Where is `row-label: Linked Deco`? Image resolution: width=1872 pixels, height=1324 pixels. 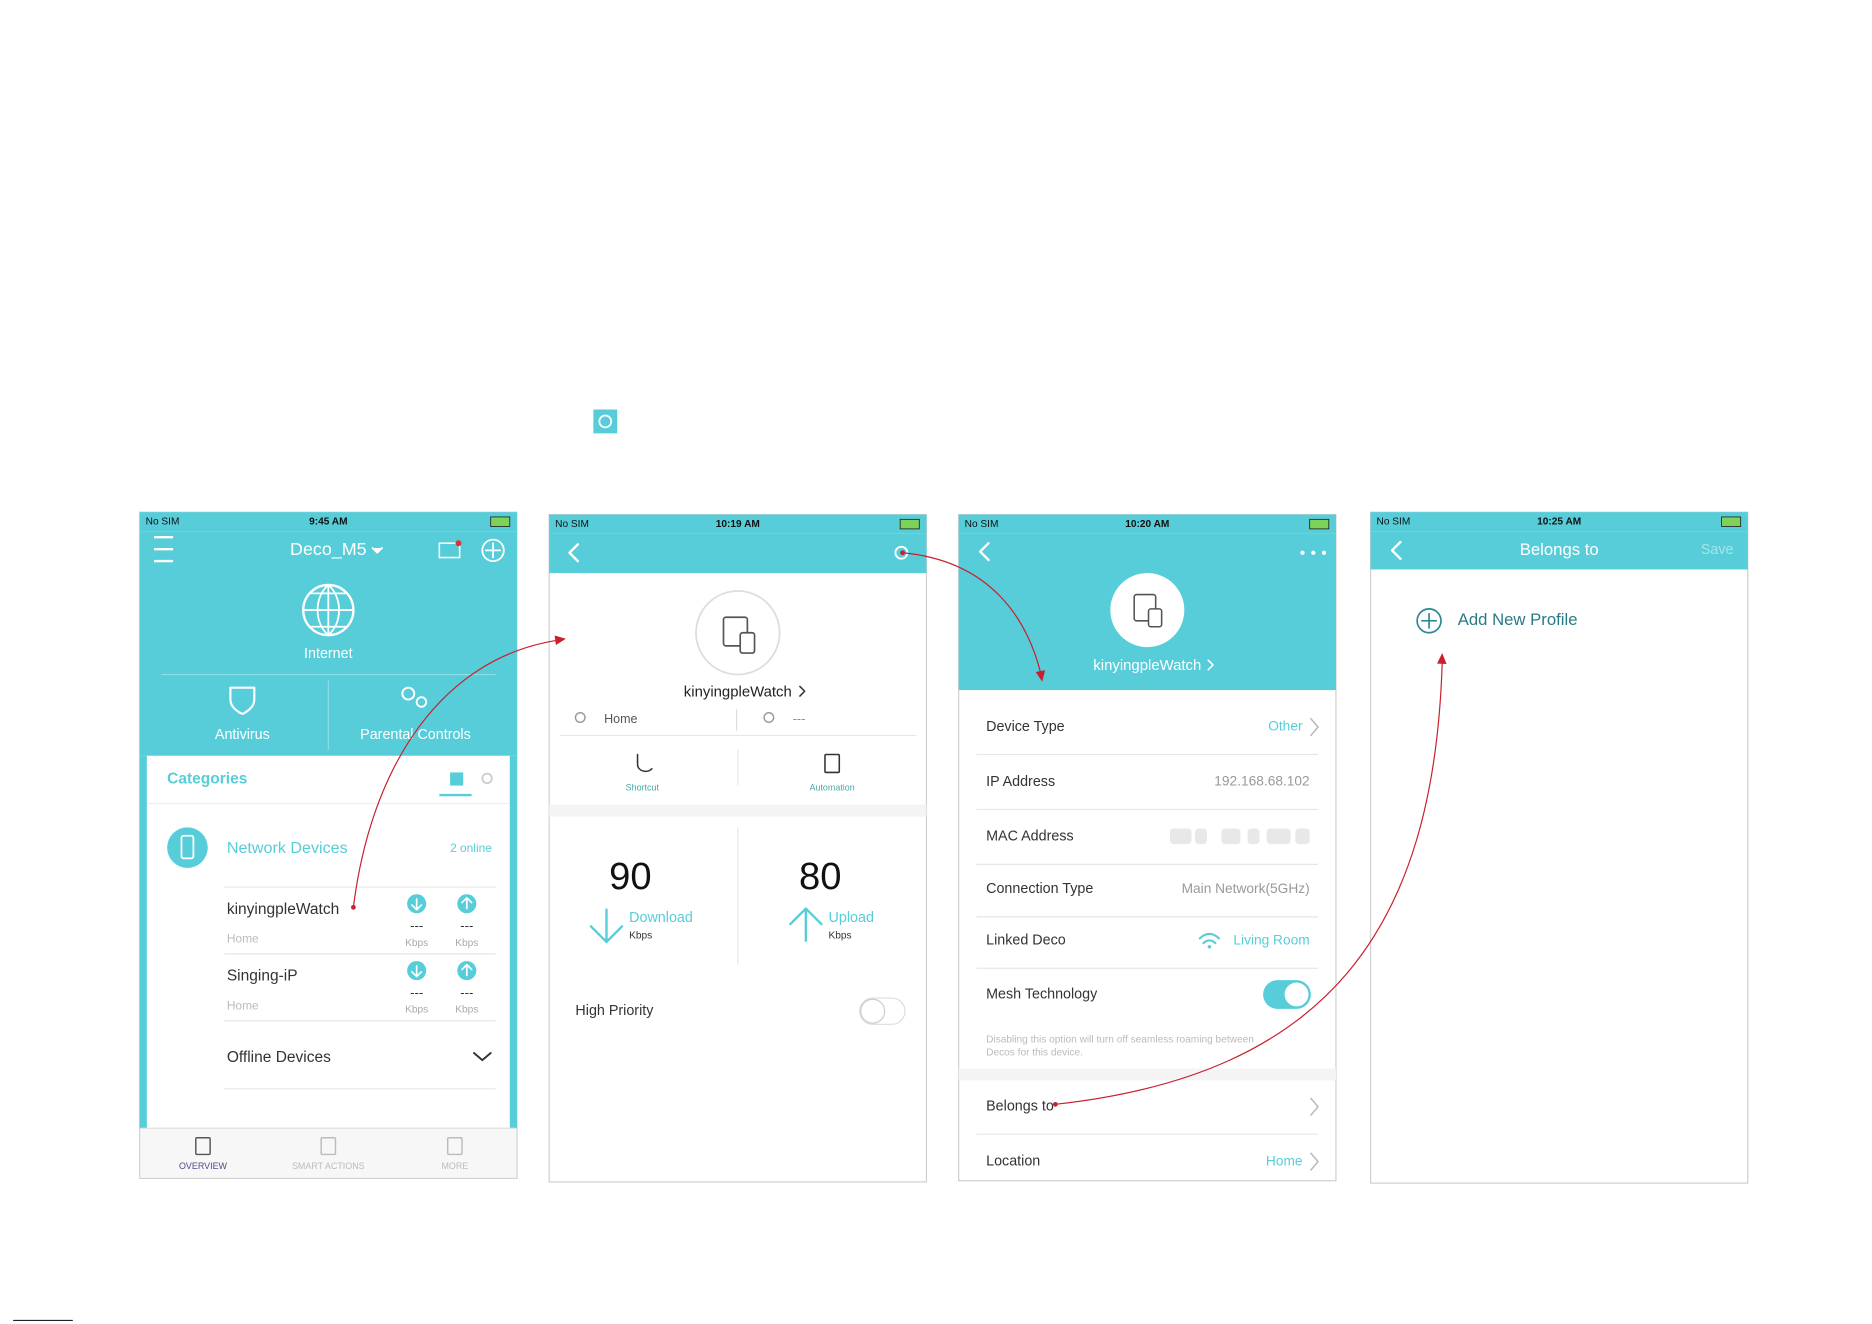
row-label: Linked Deco is located at coordinates (1026, 941).